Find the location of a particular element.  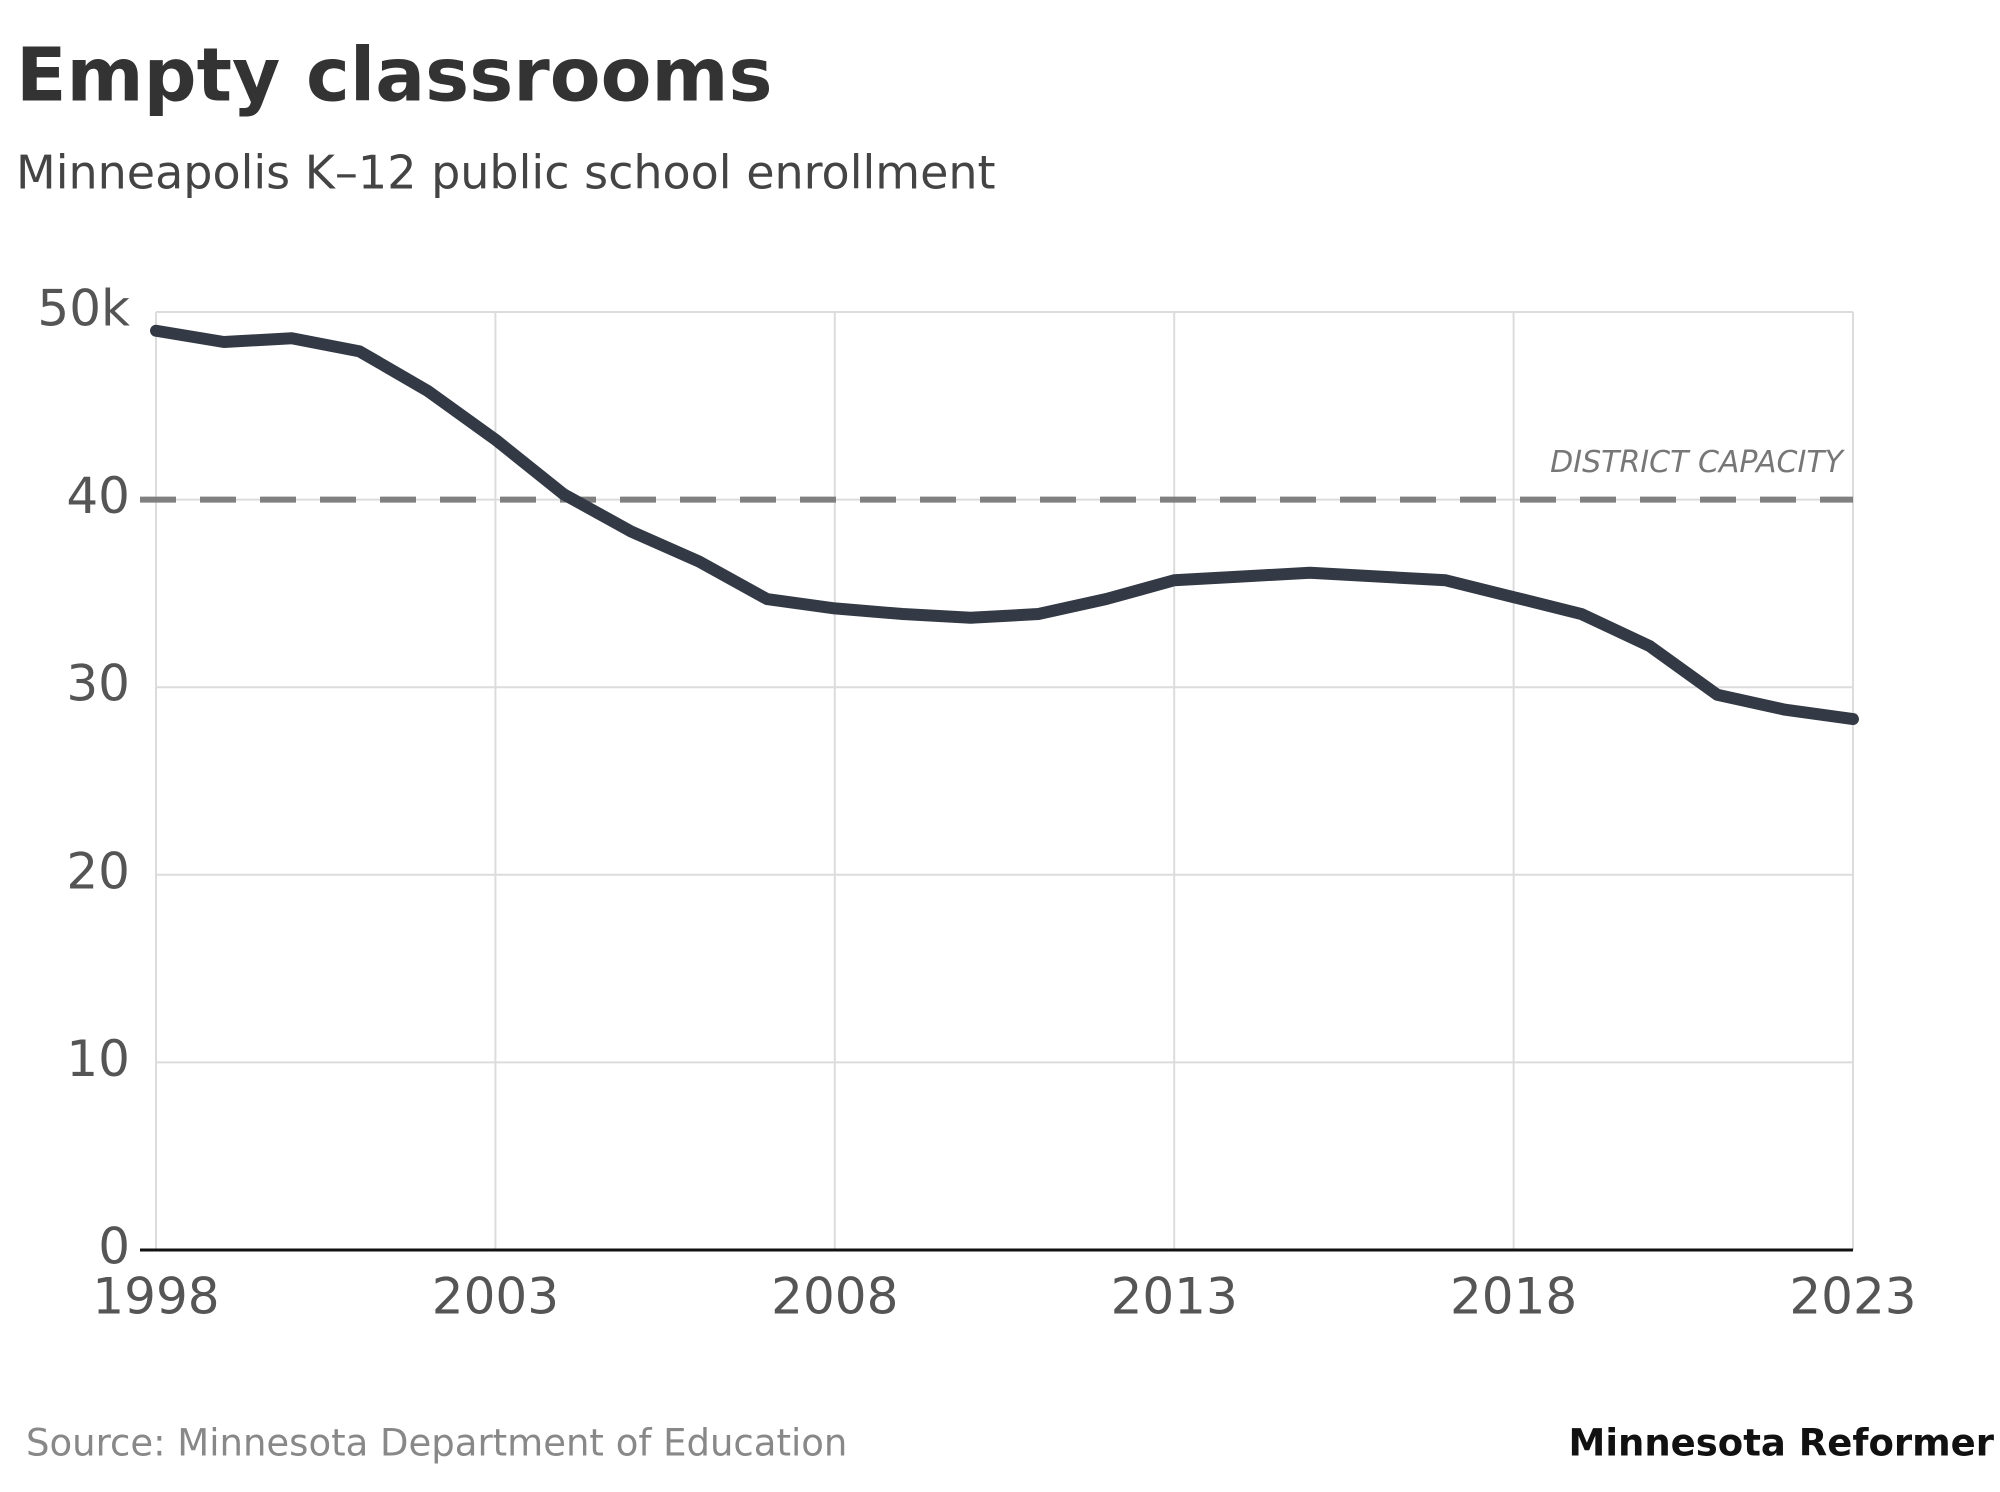

y-tick-label: 30 is located at coordinates (98, 684).